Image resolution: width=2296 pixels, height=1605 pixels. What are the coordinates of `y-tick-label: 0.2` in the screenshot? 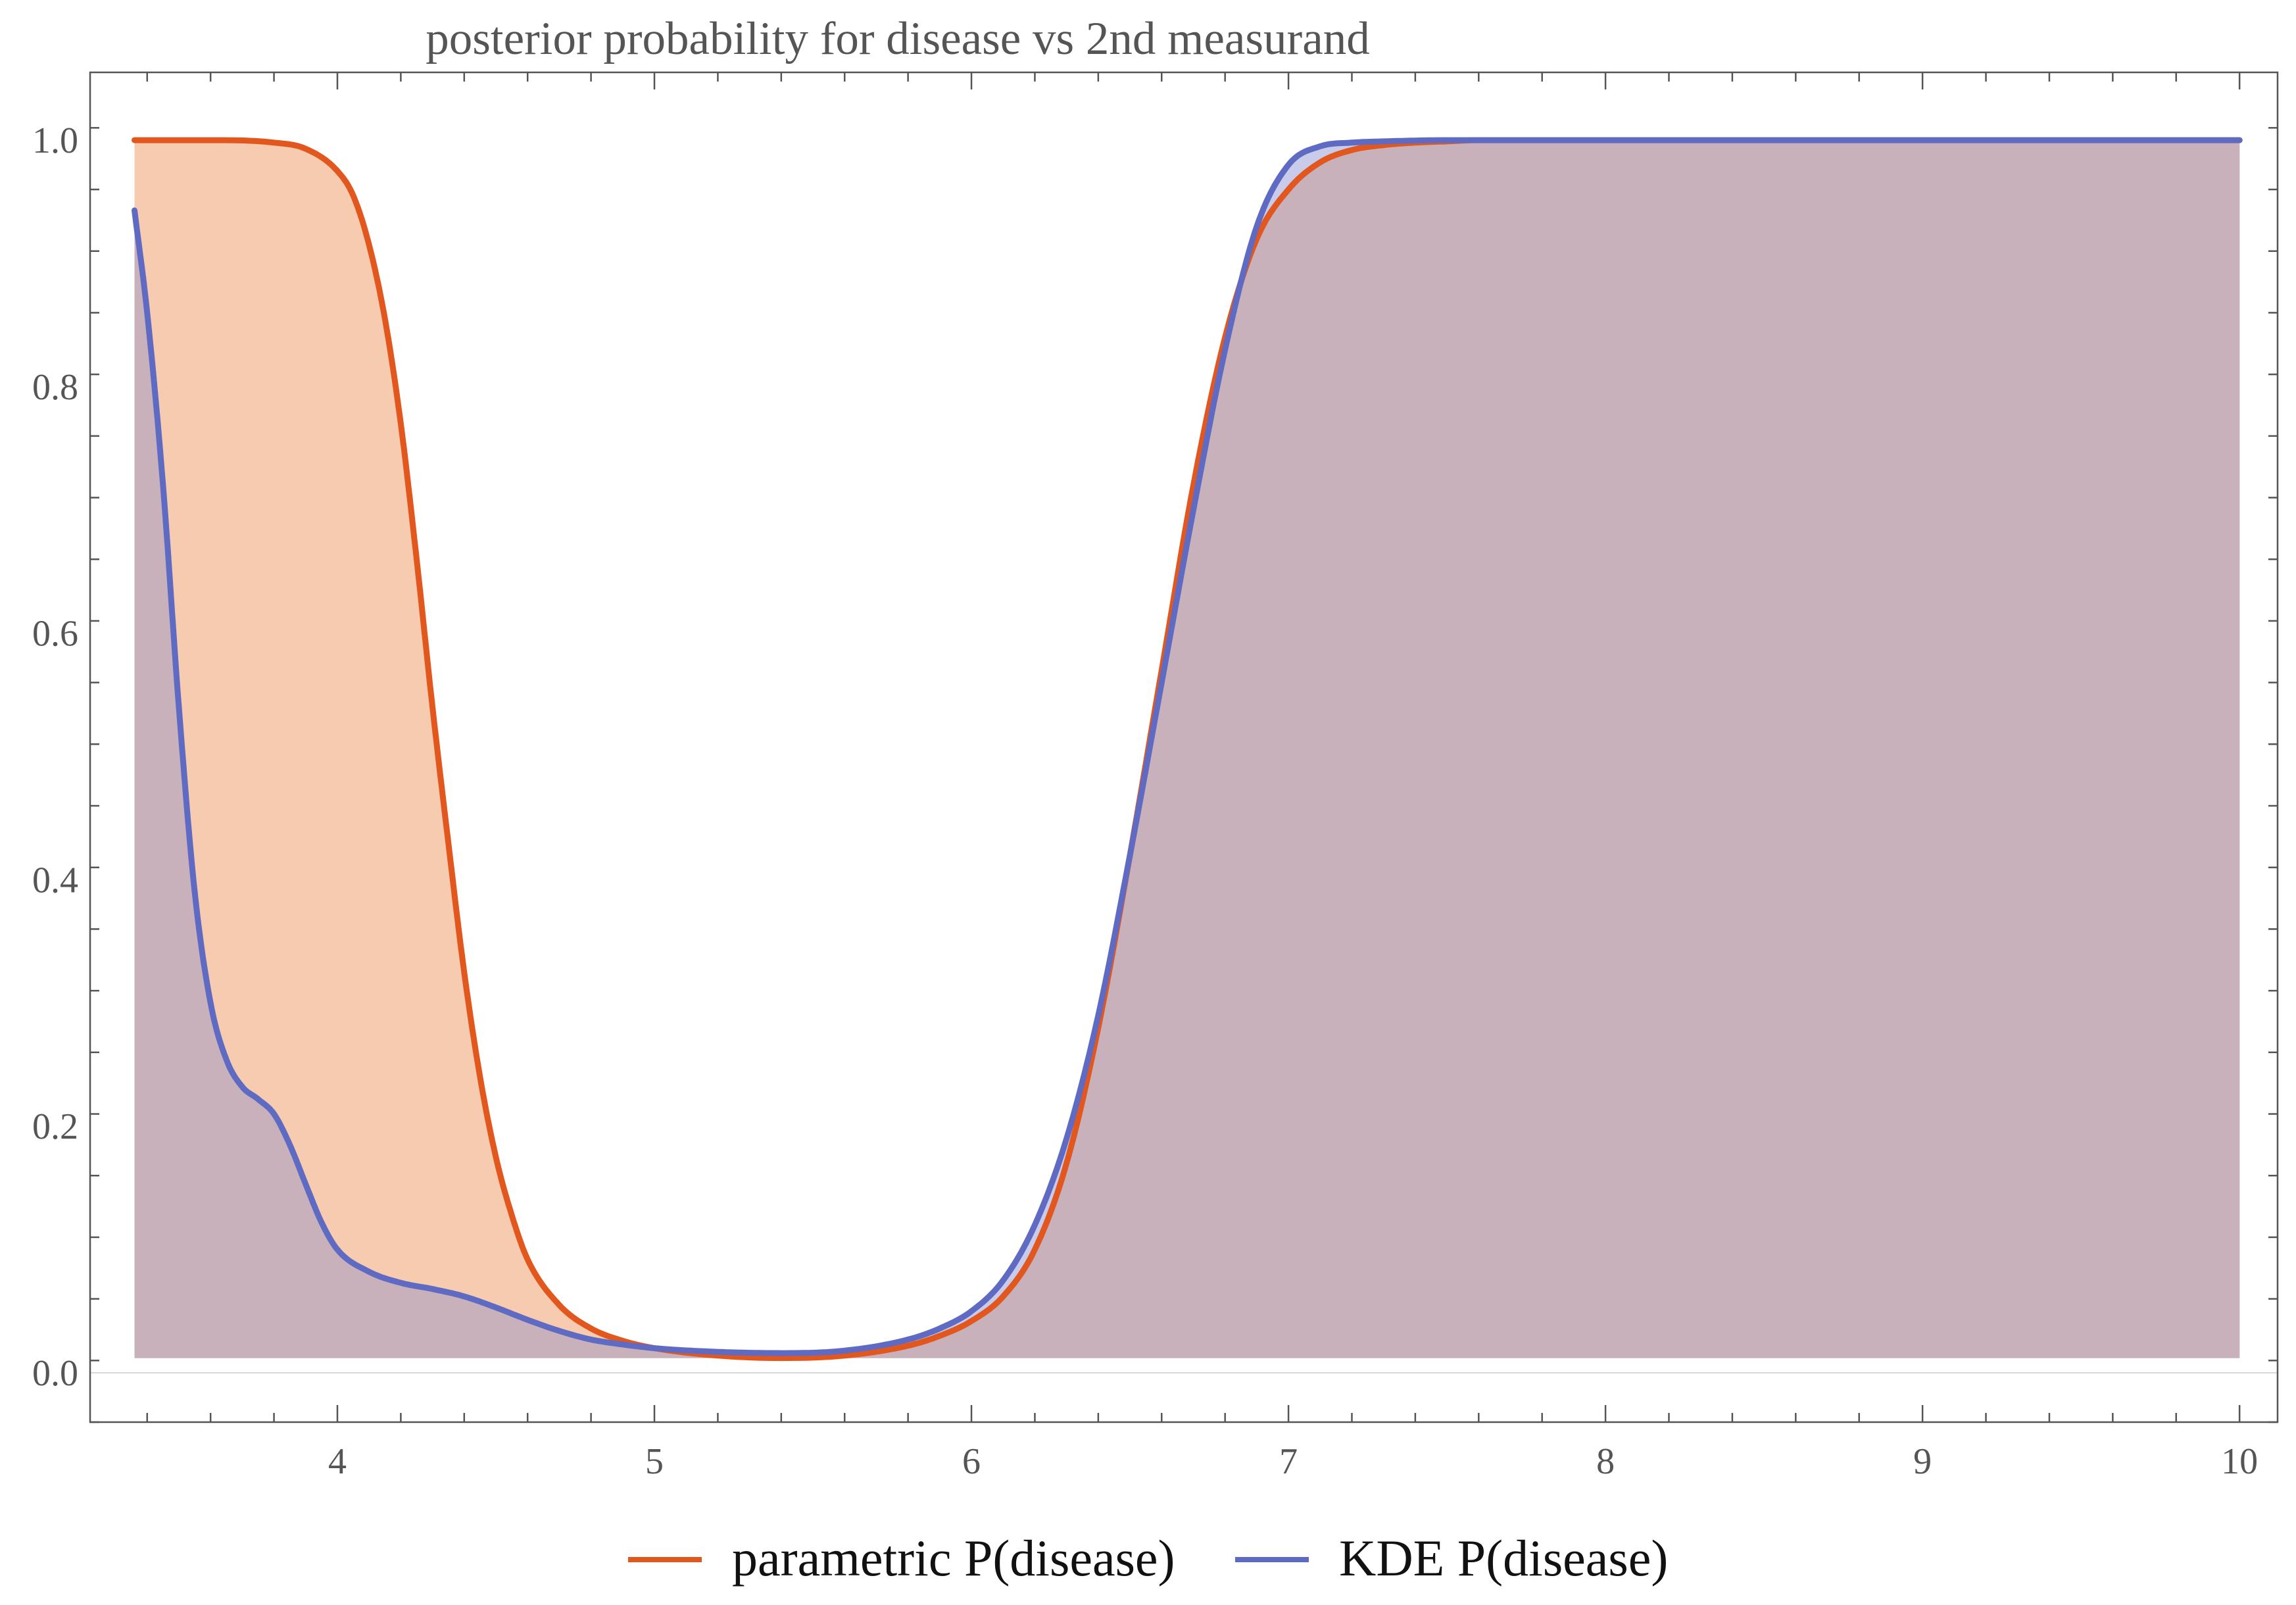 It's located at (55, 1126).